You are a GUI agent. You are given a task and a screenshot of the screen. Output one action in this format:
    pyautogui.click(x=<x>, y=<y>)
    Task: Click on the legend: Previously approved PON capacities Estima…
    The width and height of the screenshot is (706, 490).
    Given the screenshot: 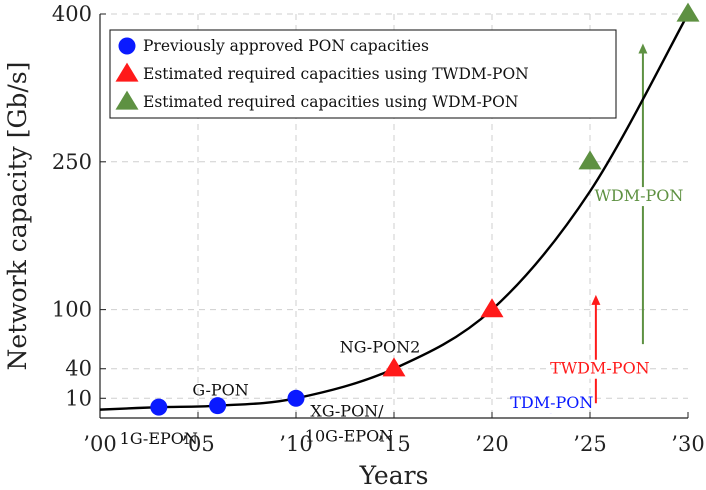 What is the action you would take?
    pyautogui.click(x=363, y=74)
    